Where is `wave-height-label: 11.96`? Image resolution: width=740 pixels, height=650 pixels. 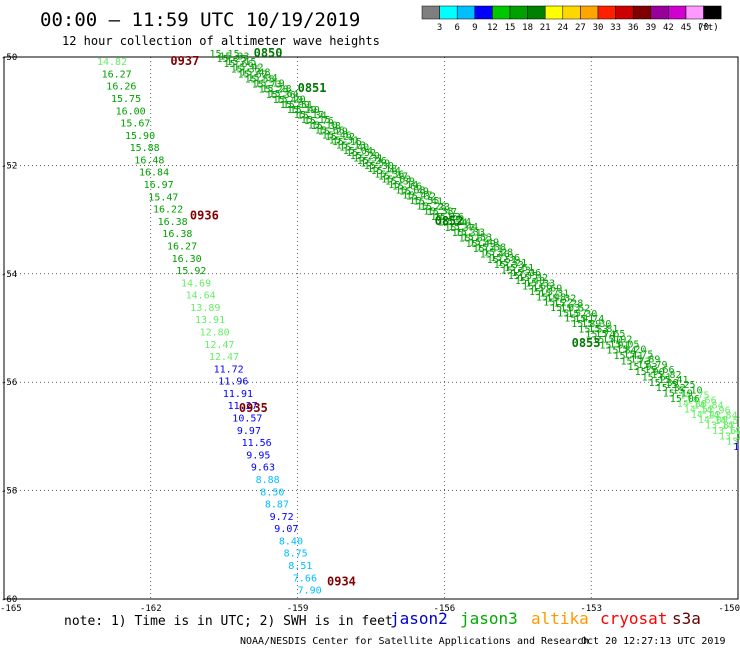
wave-height-label: 11.96 is located at coordinates (233, 382).